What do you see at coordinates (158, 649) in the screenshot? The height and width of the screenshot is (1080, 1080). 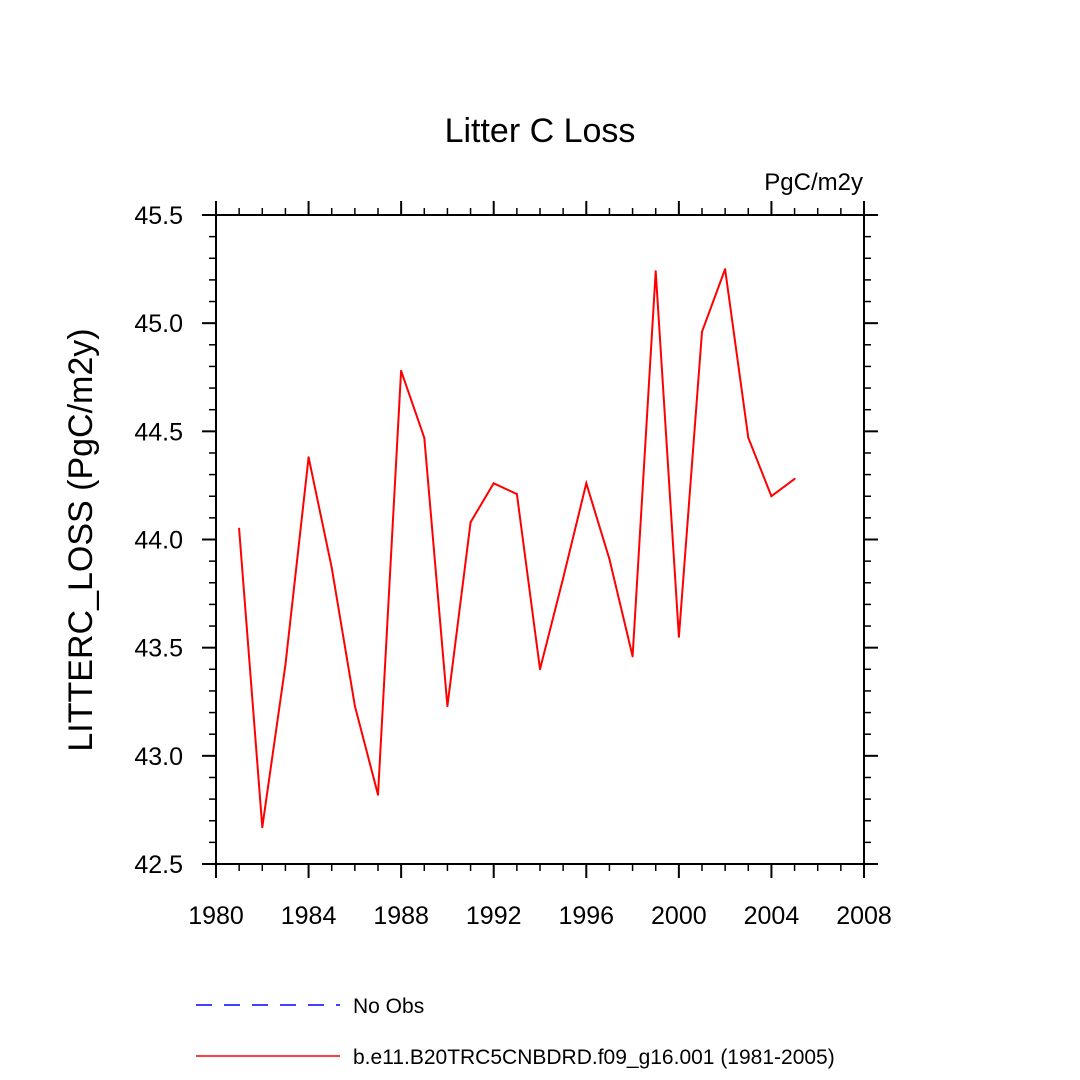 I see `y-tick-label: 43.5` at bounding box center [158, 649].